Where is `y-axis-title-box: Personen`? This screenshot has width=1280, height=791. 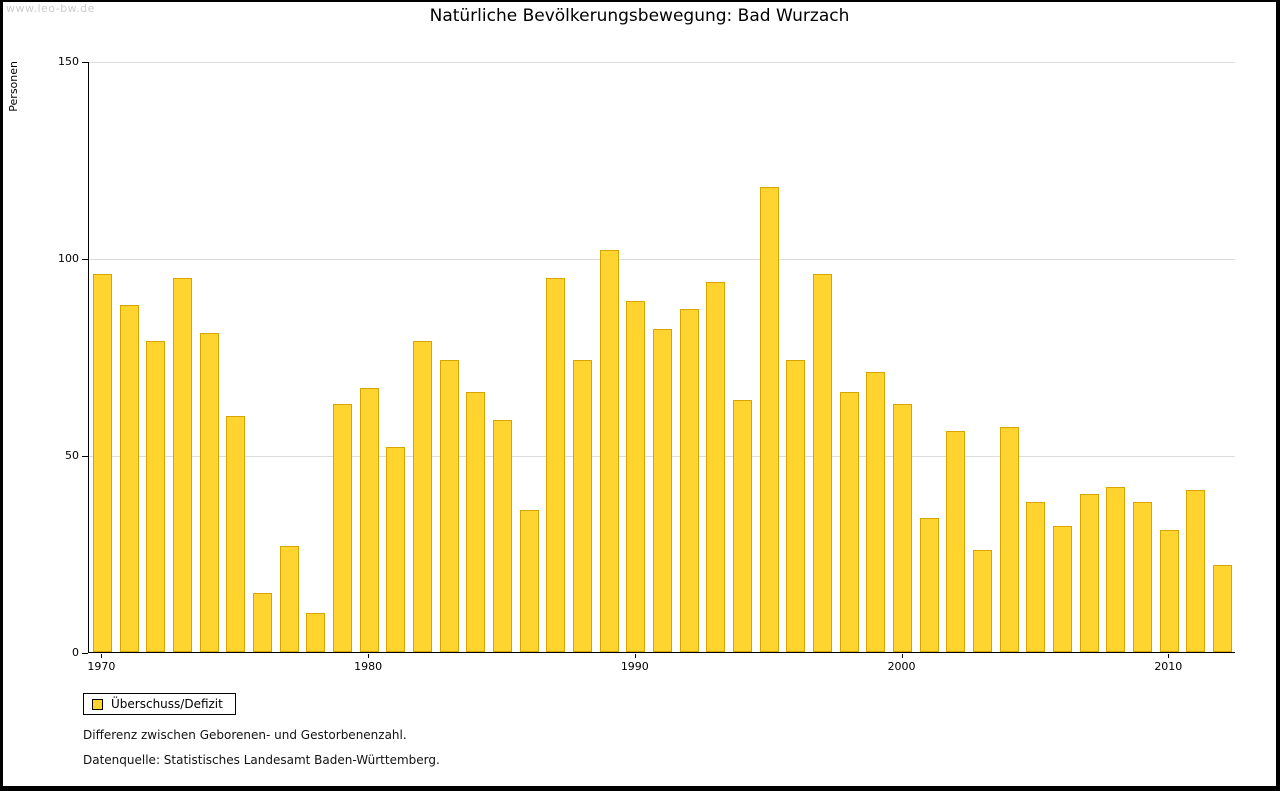 y-axis-title-box: Personen is located at coordinates (13, 86).